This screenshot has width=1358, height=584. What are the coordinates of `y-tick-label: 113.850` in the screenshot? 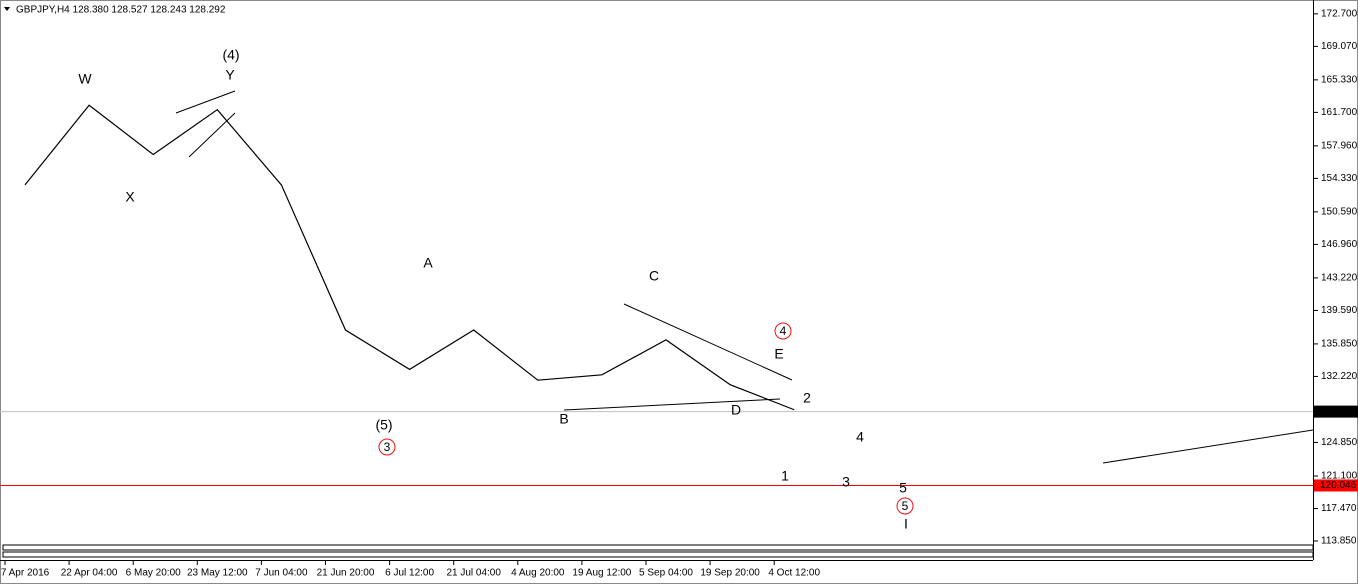 It's located at (1339, 541).